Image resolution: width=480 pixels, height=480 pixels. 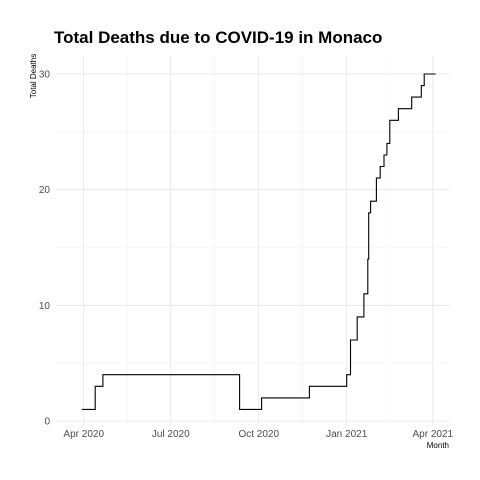 What do you see at coordinates (171, 434) in the screenshot?
I see `x-tick-label: Jul 2020` at bounding box center [171, 434].